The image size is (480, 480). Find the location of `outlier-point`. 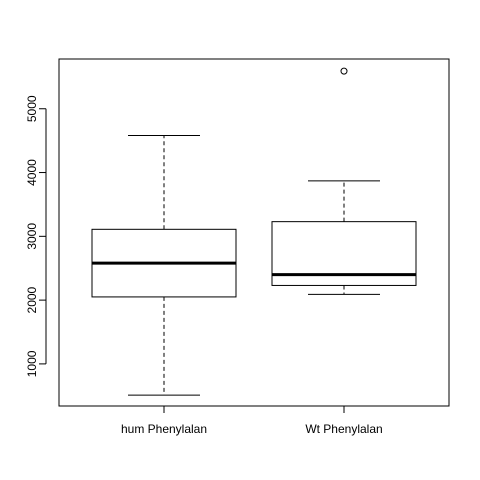

outlier-point is located at coordinates (344, 71).